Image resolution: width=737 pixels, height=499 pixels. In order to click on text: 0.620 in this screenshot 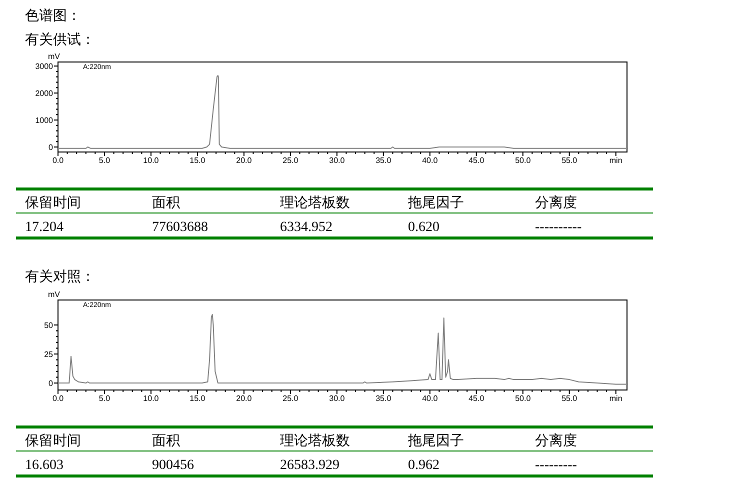, I will do `click(424, 227)`.